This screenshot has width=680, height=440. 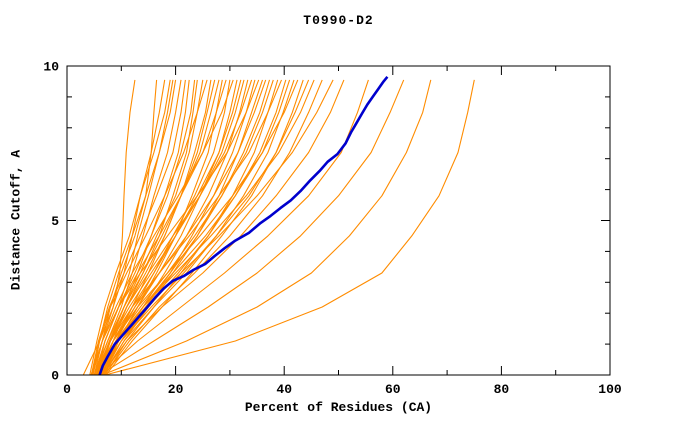 What do you see at coordinates (338, 407) in the screenshot?
I see `x-axis-title: Percent of Residues (CA)` at bounding box center [338, 407].